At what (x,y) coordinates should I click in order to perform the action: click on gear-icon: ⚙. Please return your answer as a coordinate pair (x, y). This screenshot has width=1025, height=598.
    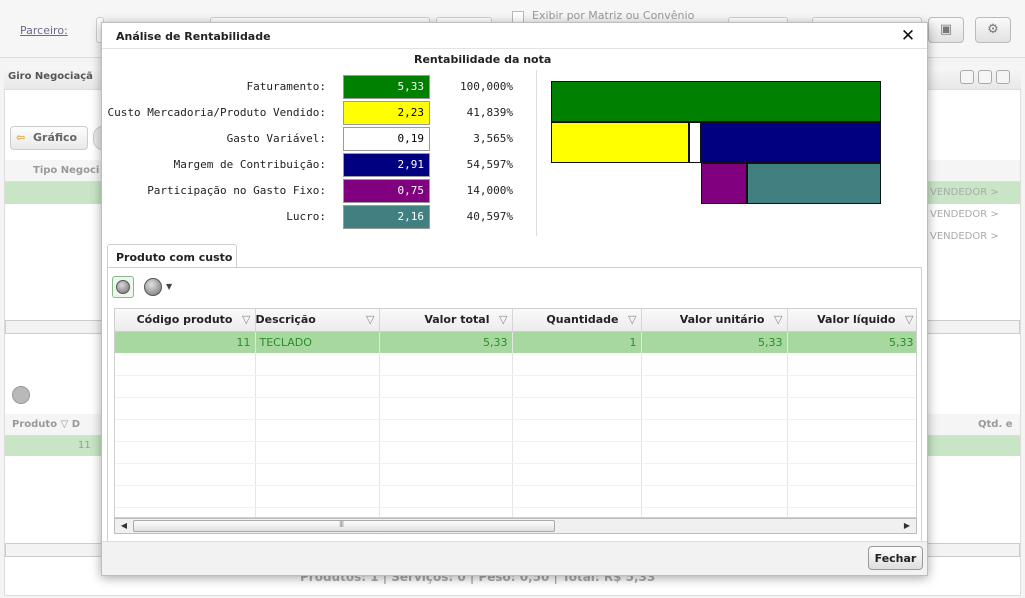
    Looking at the image, I should click on (993, 30).